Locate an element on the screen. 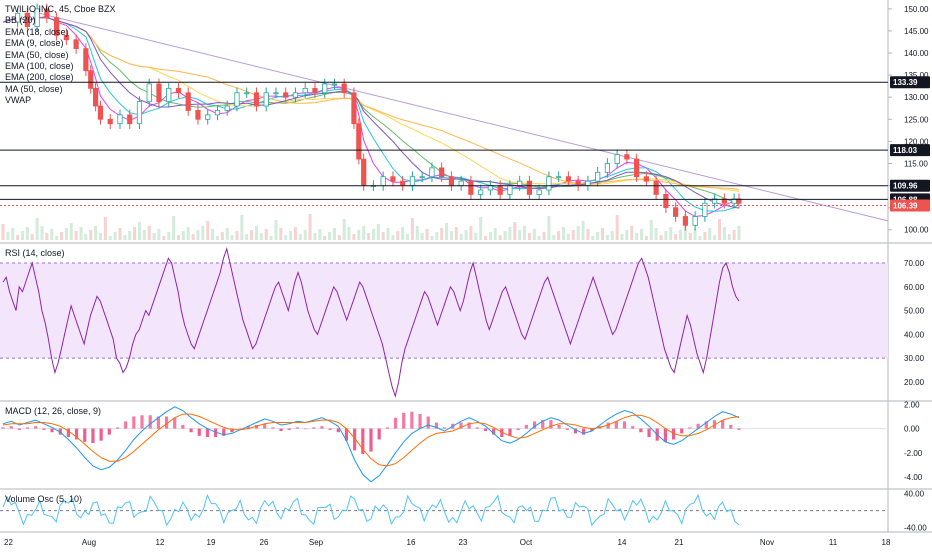  indicator-ema-100: EMA (100, close) is located at coordinates (39, 66).